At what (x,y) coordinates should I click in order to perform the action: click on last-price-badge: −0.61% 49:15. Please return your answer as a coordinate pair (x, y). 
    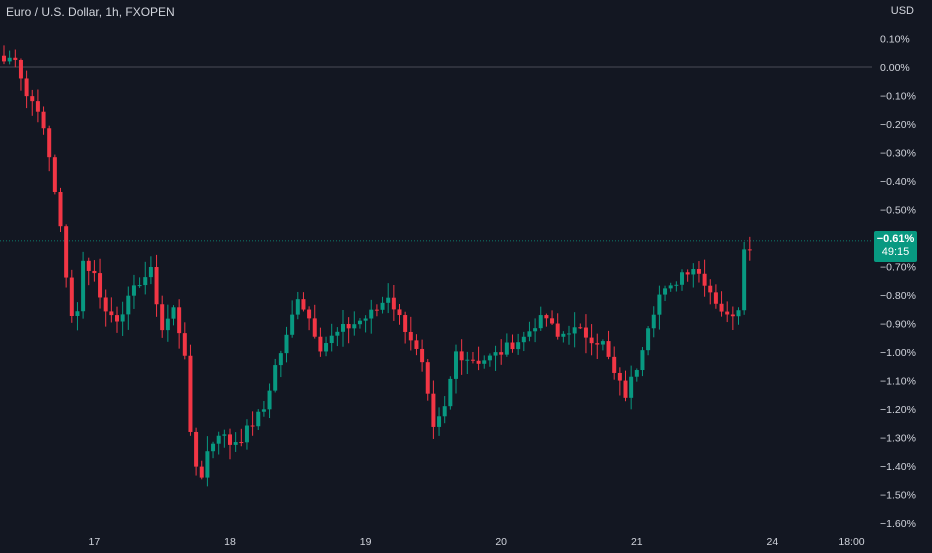
    Looking at the image, I should click on (895, 246).